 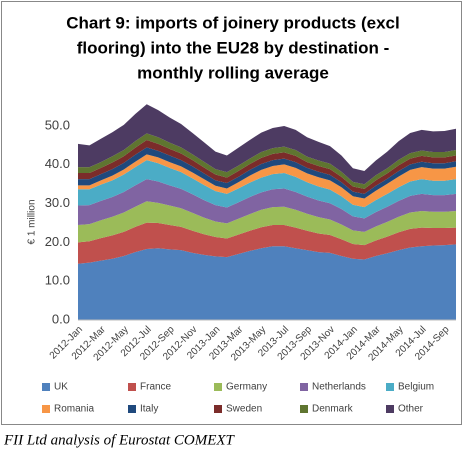 What do you see at coordinates (61, 318) in the screenshot?
I see `y-tick-label: 0.0` at bounding box center [61, 318].